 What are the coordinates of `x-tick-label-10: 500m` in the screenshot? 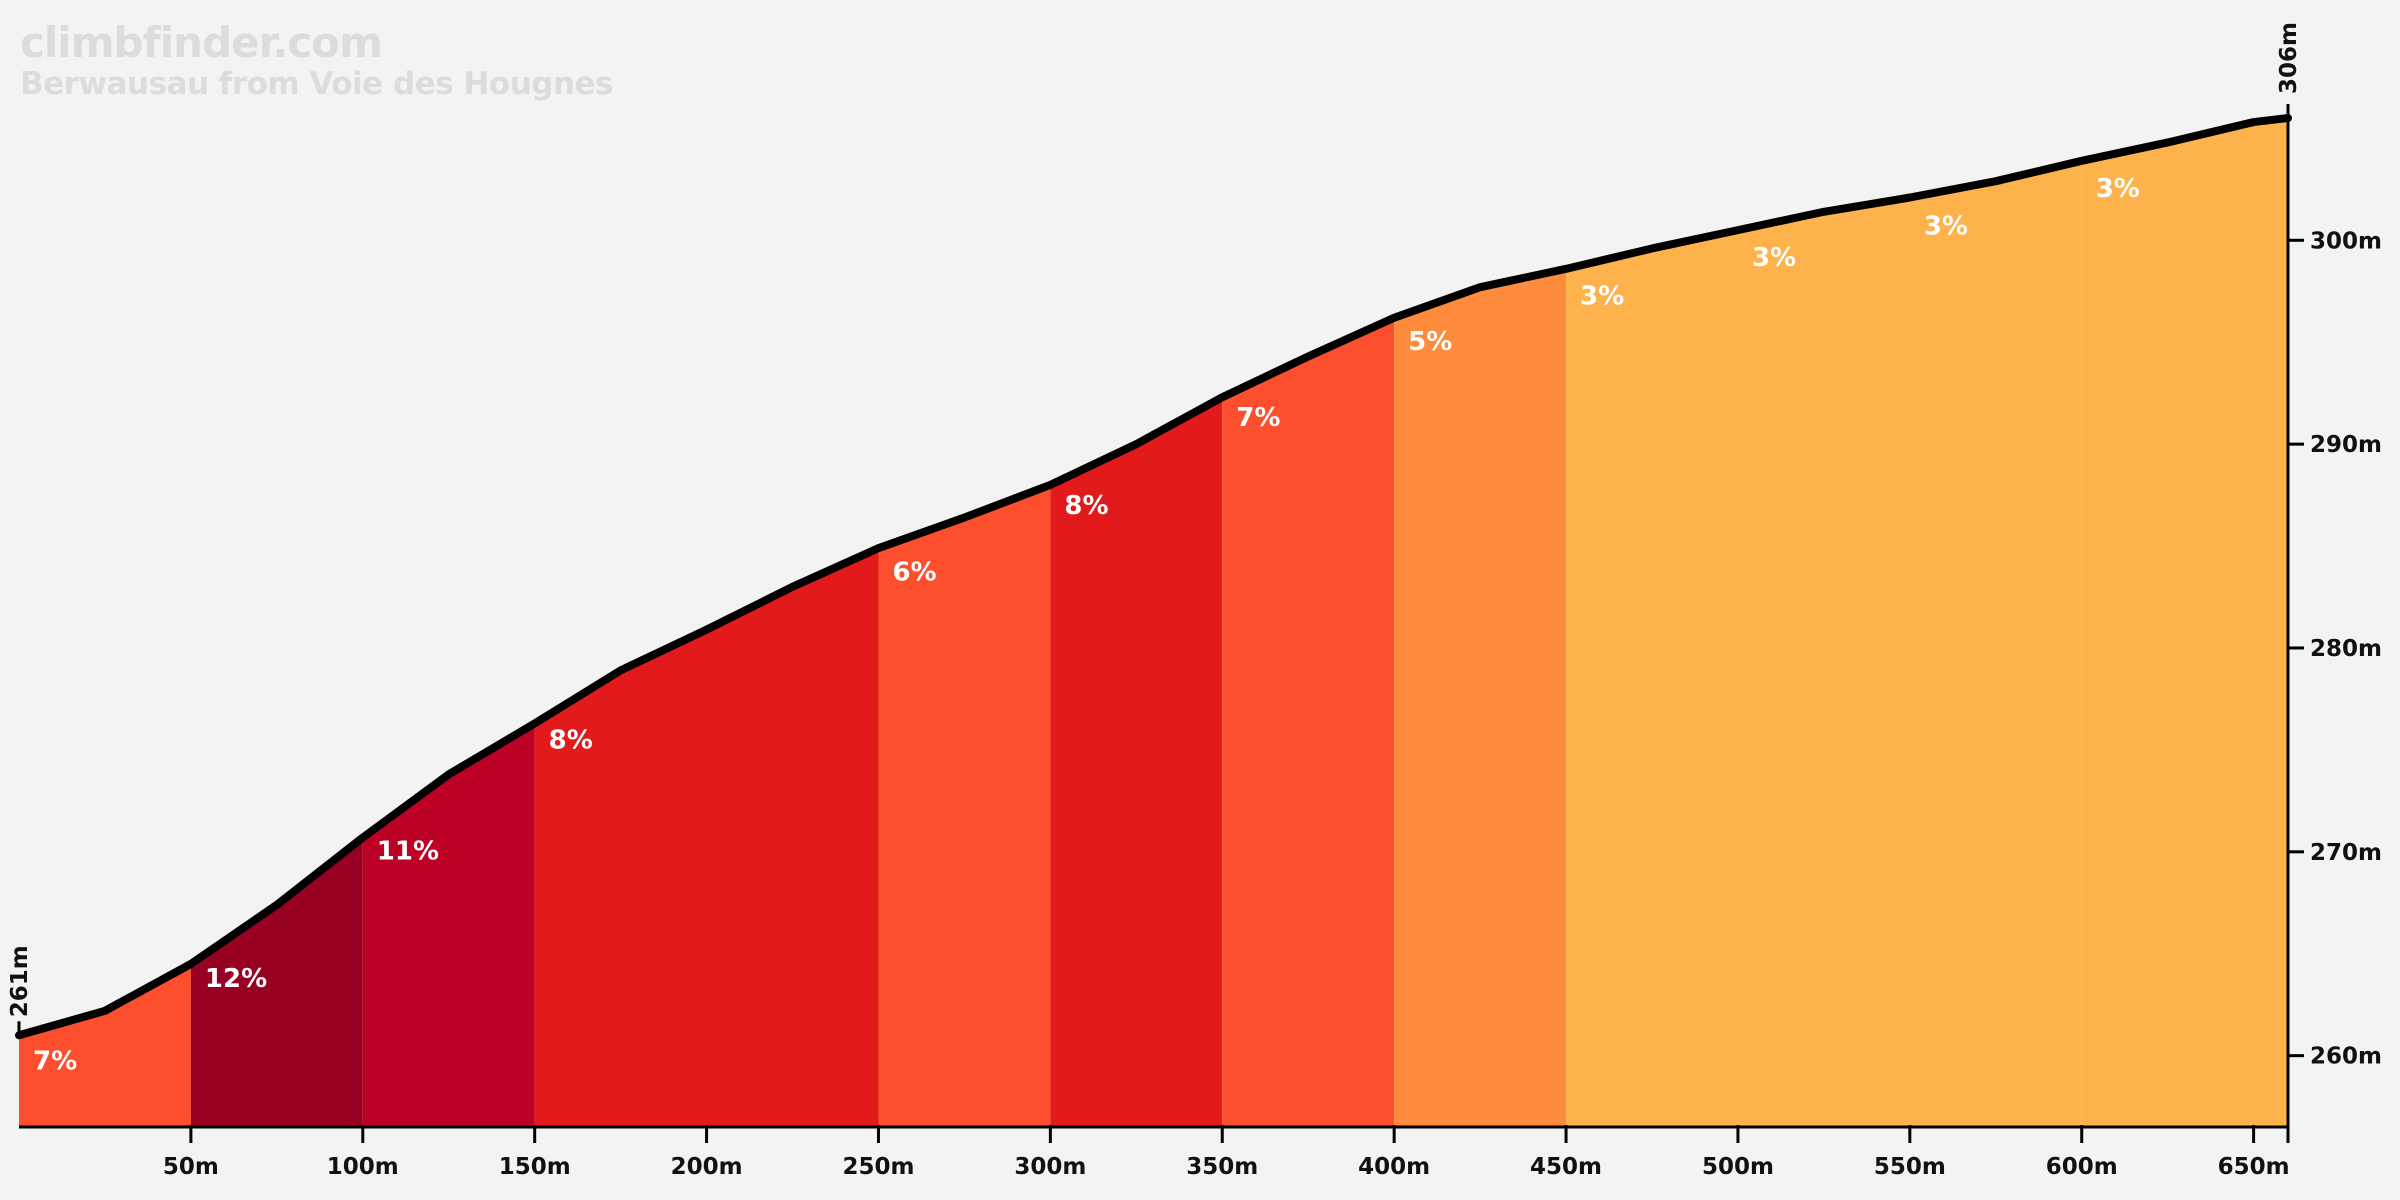 It's located at (1738, 1167).